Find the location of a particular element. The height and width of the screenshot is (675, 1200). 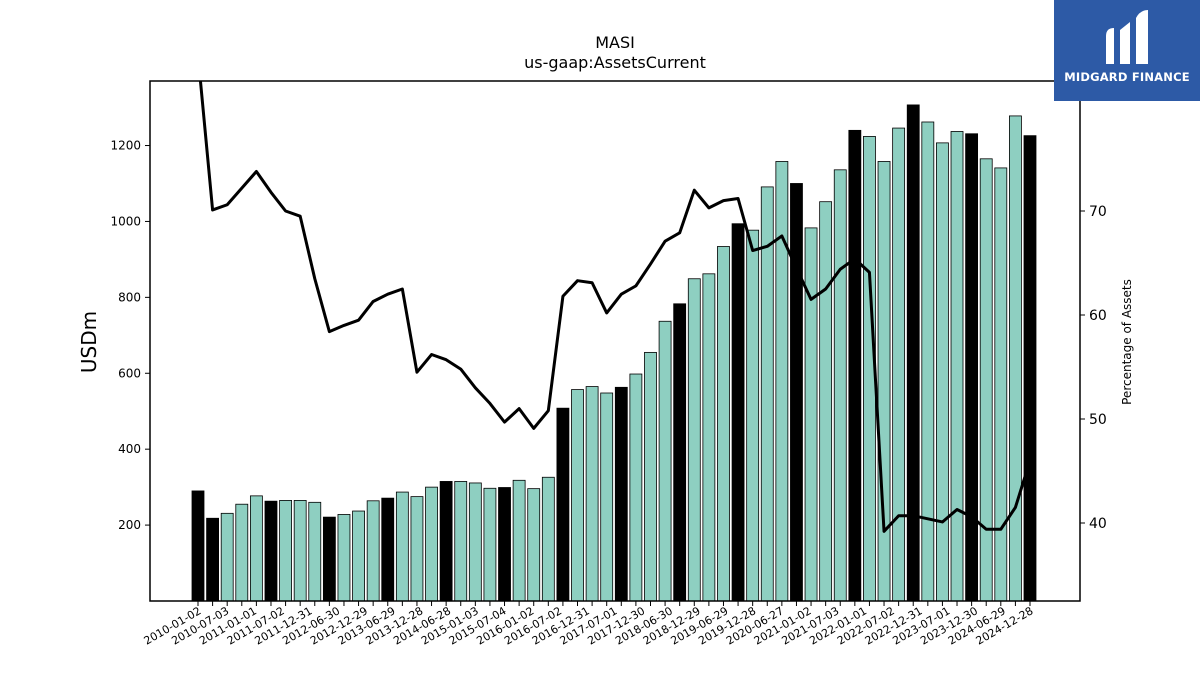

y-axis-label: USDm is located at coordinates (89, 342).